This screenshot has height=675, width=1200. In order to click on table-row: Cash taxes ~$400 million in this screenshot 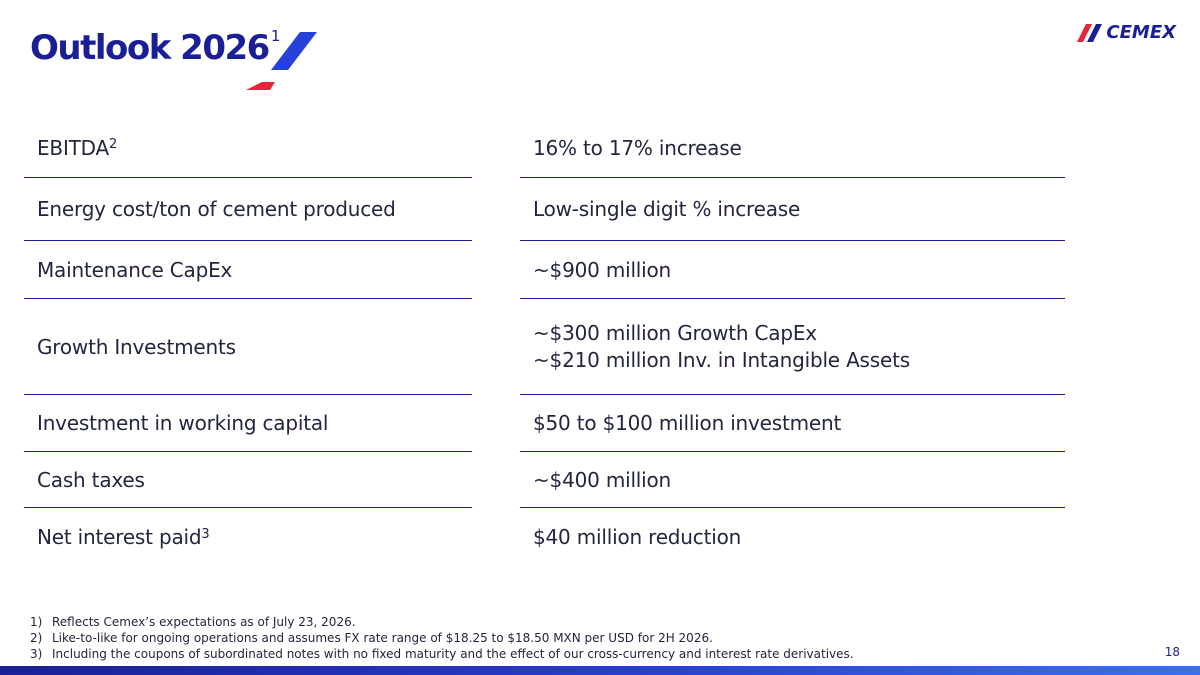, I will do `click(544, 480)`.